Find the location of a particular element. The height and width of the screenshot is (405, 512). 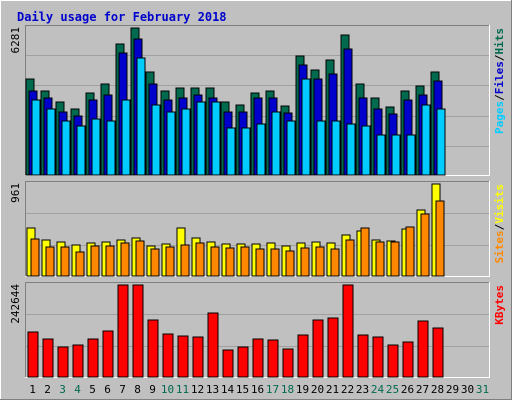

y-max-label: 242644 is located at coordinates (15, 304).